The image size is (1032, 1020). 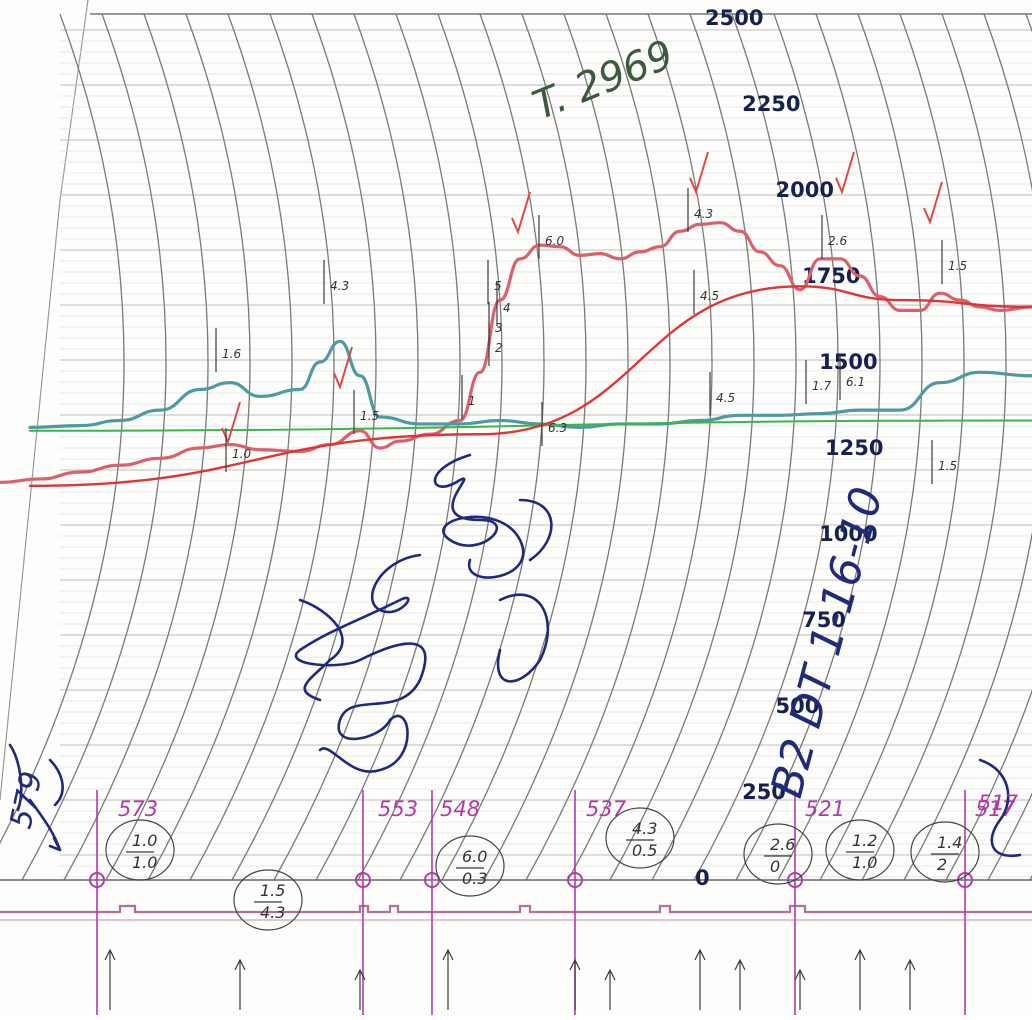 What do you see at coordinates (821, 386) in the screenshot?
I see `peak-annotation: 1.7` at bounding box center [821, 386].